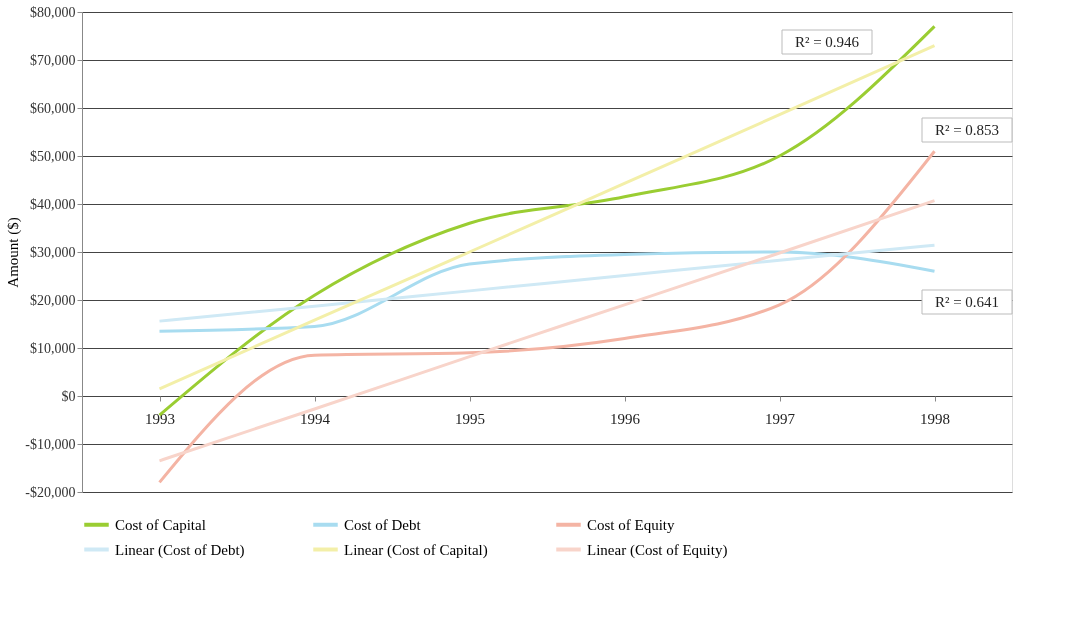 This screenshot has height=641, width=1073. Describe the element at coordinates (470, 418) in the screenshot. I see `x-tick-label: 1995` at that location.